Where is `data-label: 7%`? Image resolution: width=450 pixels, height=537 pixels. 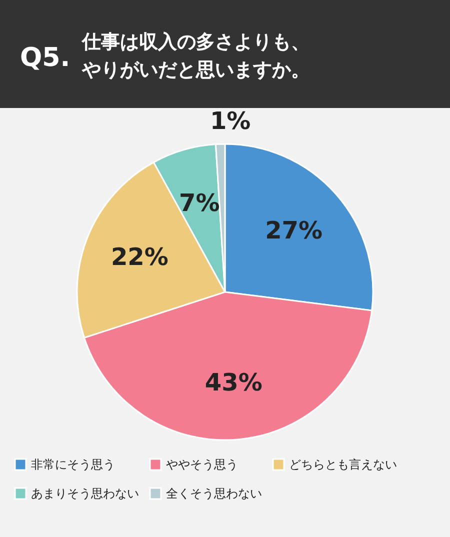 data-label: 7% is located at coordinates (199, 202).